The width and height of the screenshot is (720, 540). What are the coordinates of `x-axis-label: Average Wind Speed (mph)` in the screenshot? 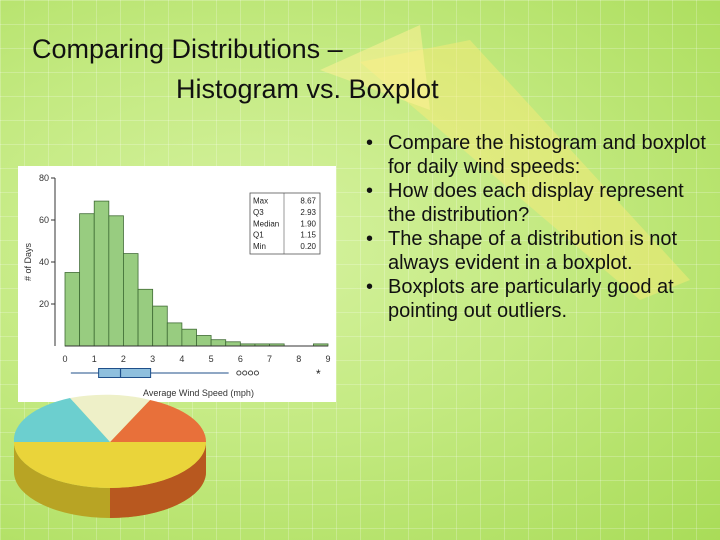 It's located at (198, 393).